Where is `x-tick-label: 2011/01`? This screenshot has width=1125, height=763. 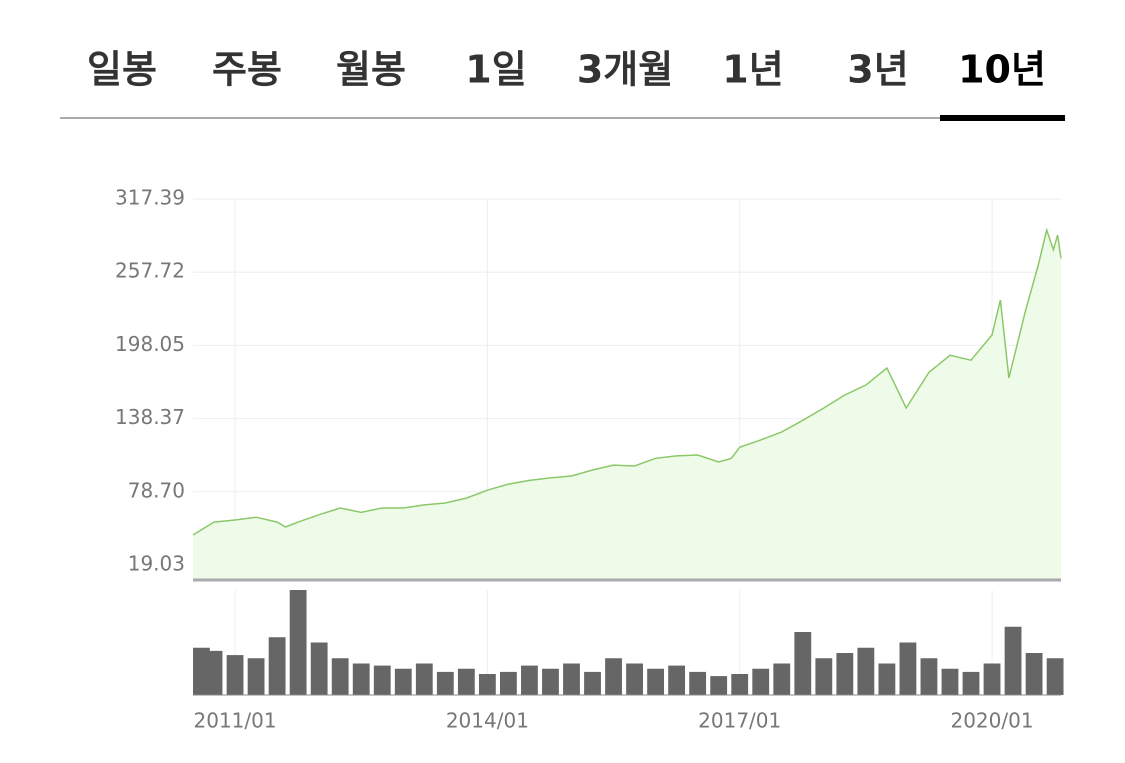 x-tick-label: 2011/01 is located at coordinates (235, 721).